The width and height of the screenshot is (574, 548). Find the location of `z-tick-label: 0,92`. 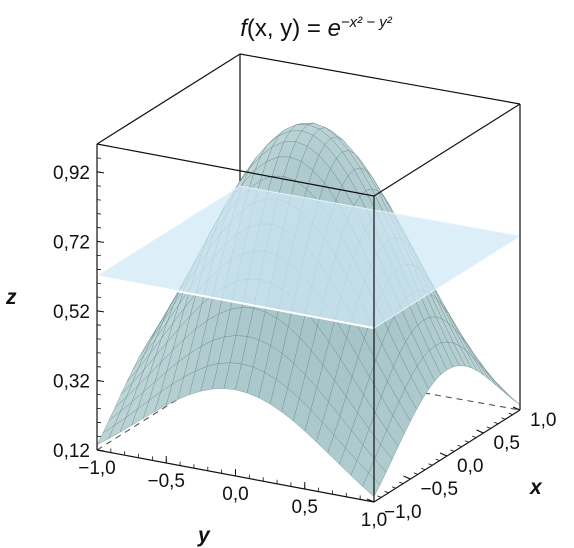

z-tick-label: 0,92 is located at coordinates (71, 173).